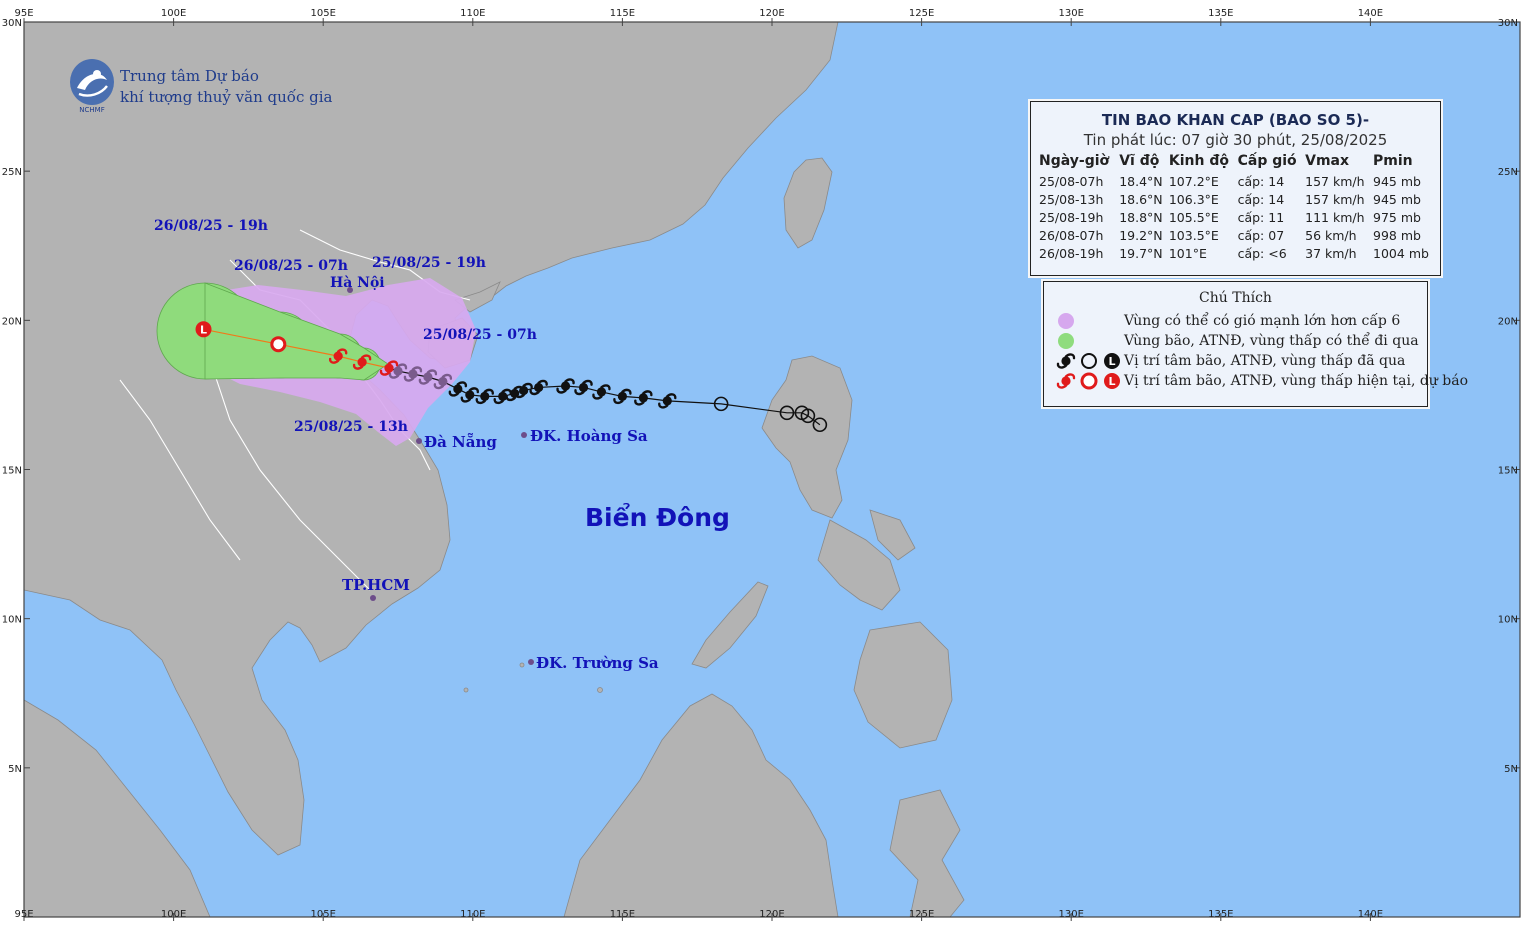 The image size is (1524, 925). Describe the element at coordinates (1141, 235) in the screenshot. I see `cell: 19.2°N` at that location.